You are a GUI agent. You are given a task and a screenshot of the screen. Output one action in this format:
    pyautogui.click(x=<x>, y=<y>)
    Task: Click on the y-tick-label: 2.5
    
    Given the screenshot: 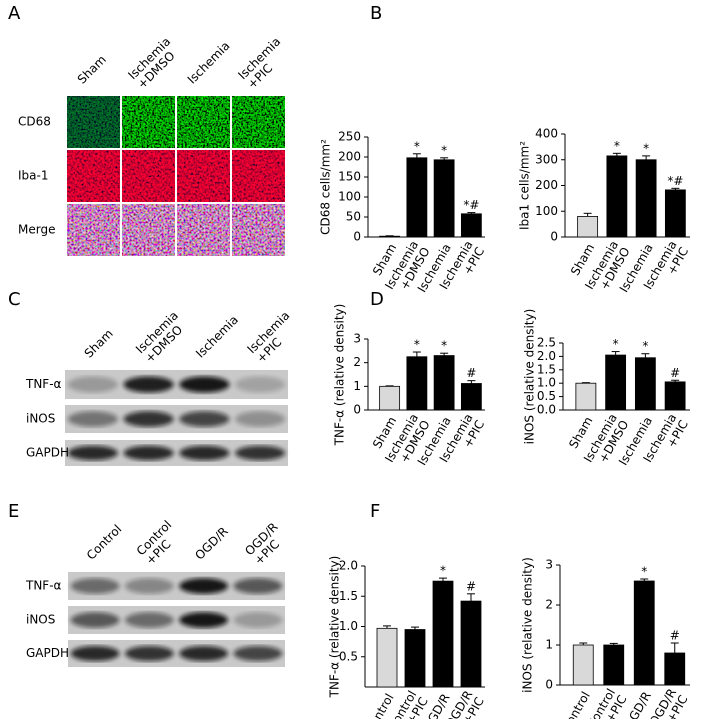 What is the action you would take?
    pyautogui.click(x=546, y=343)
    